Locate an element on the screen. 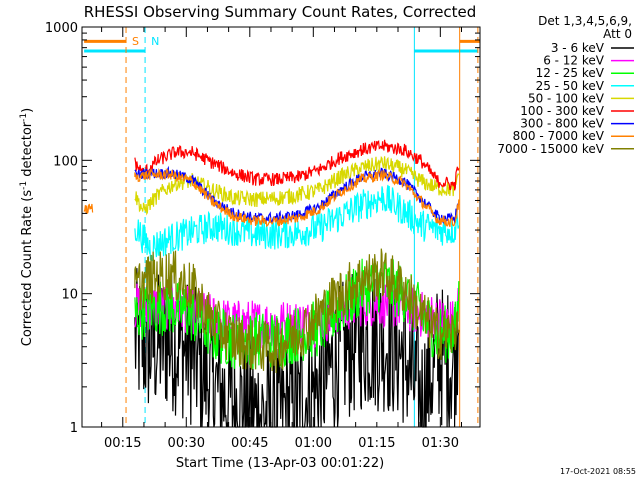  x-tick-label: 00:15 is located at coordinates (122, 443).